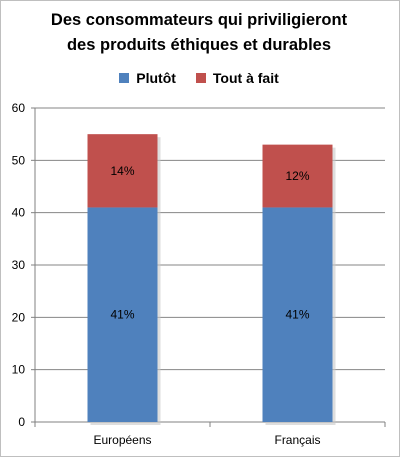 The width and height of the screenshot is (400, 457). Describe the element at coordinates (245, 78) in the screenshot. I see `legend-label-tout-a-fait: Tout à fait` at that location.